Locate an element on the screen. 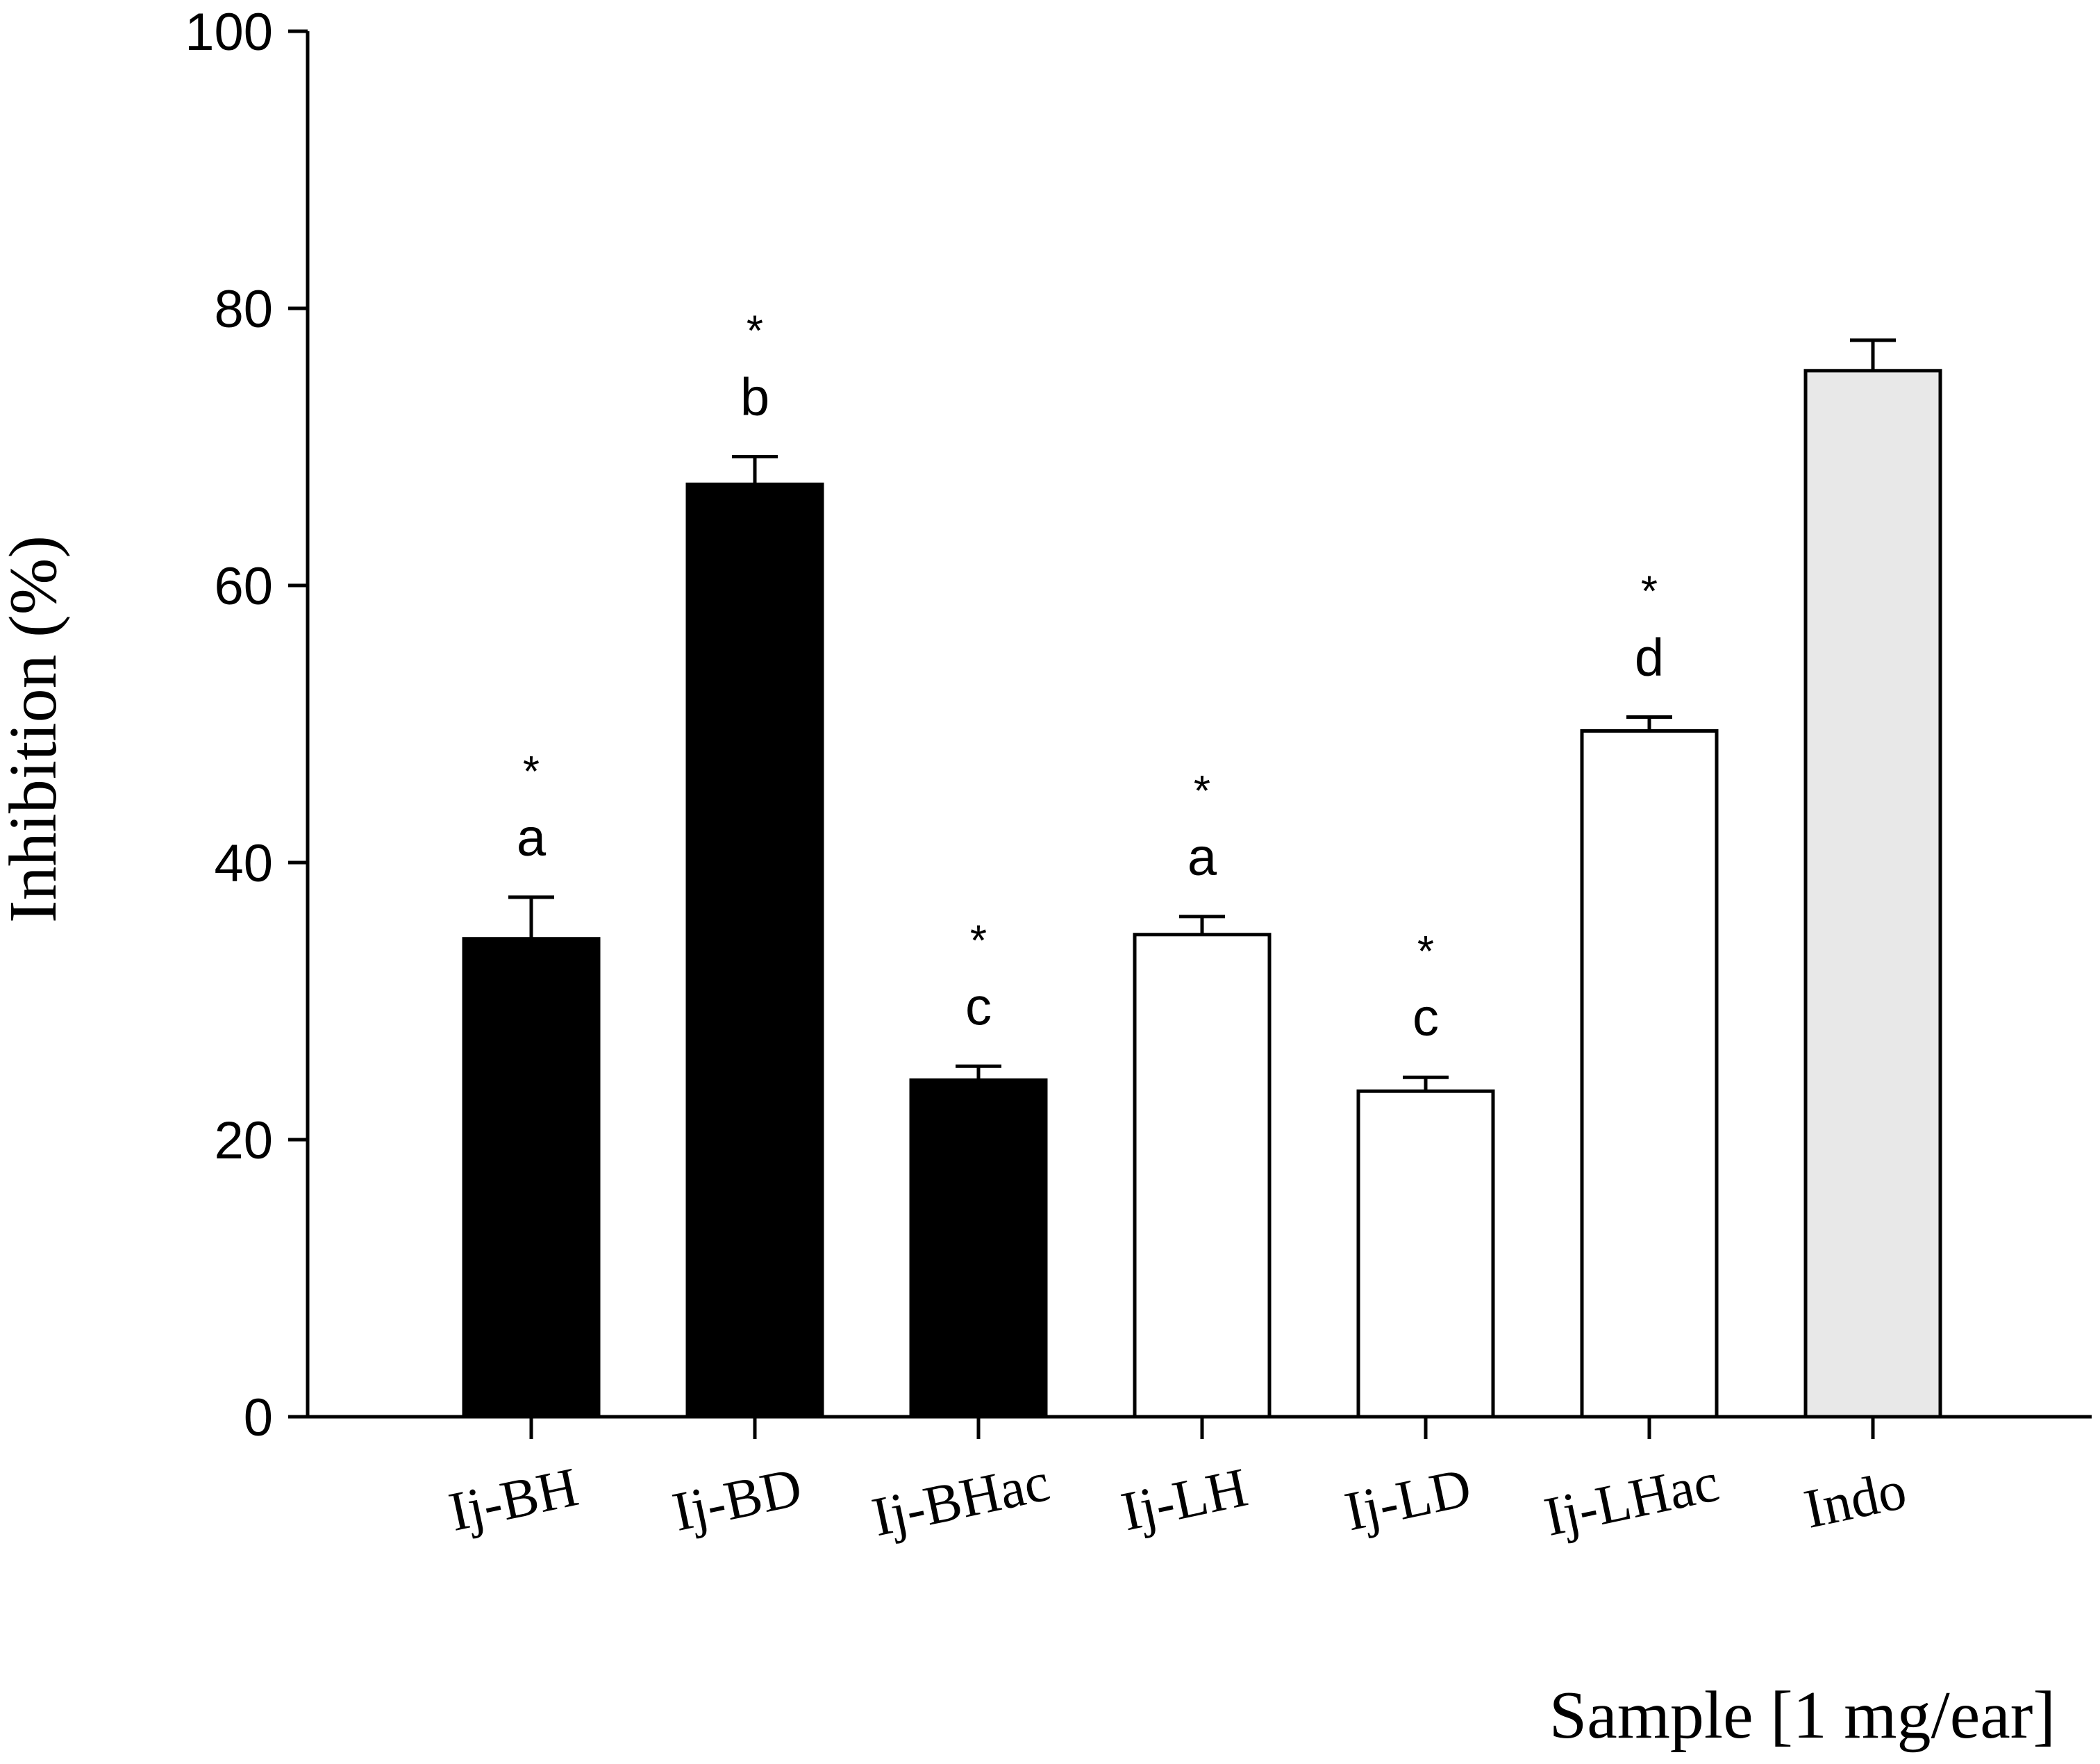  y-axis-title: Inhibition (%) is located at coordinates (35, 729).